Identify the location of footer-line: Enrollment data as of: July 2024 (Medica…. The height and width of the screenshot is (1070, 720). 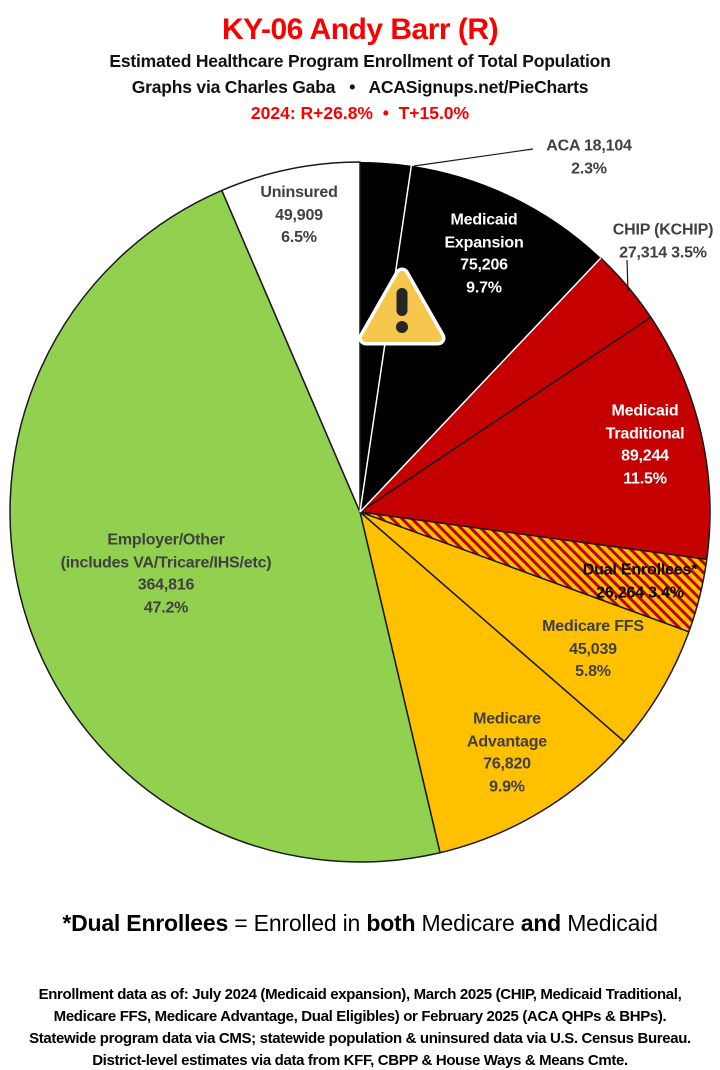
(360, 994).